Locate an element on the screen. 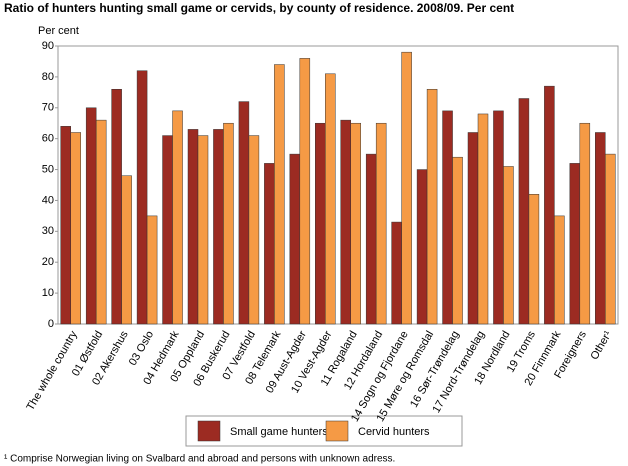 The height and width of the screenshot is (466, 628). x-tick-label: Other¹ is located at coordinates (601, 345).